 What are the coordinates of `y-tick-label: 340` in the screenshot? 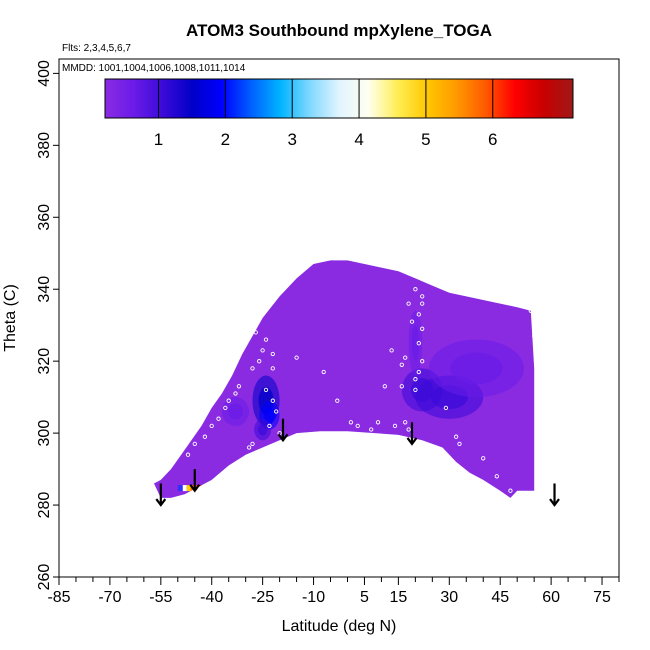 It's located at (44, 289).